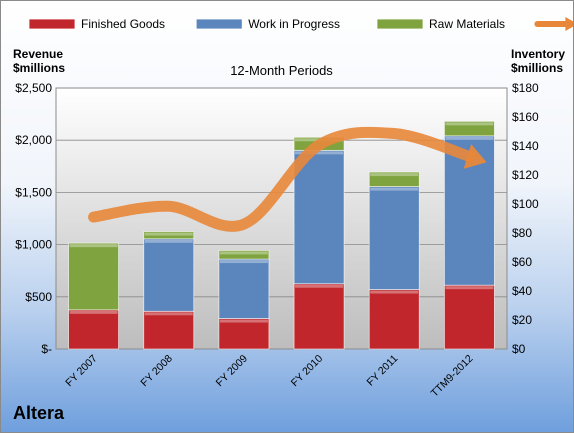 The image size is (574, 433). Describe the element at coordinates (33, 88) in the screenshot. I see `left-tick-label: $2,500` at that location.